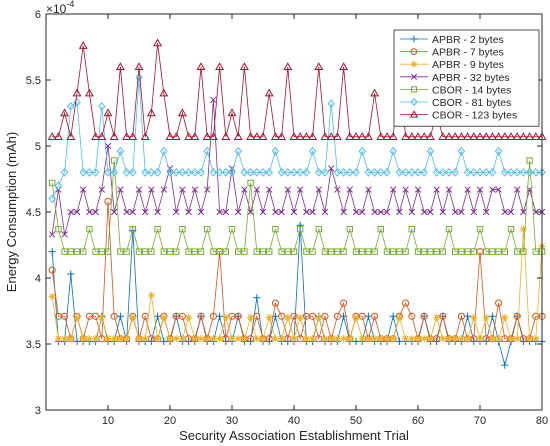  What do you see at coordinates (468, 40) in the screenshot?
I see `legend-label: APBR - 2 bytes` at bounding box center [468, 40].